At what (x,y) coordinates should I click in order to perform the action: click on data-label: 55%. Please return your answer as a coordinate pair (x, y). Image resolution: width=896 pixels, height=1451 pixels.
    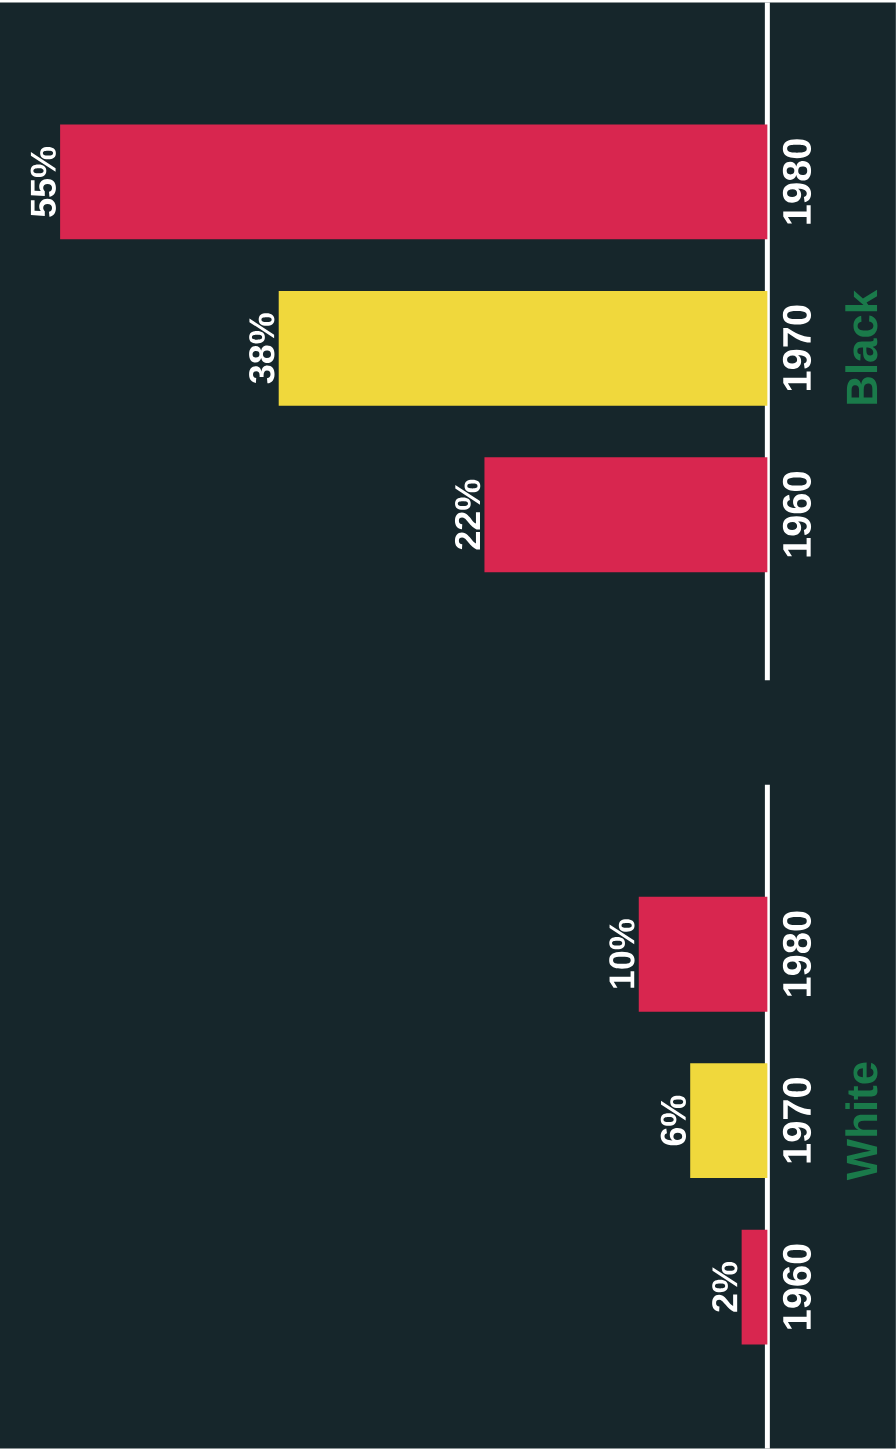
    Looking at the image, I should click on (43, 181).